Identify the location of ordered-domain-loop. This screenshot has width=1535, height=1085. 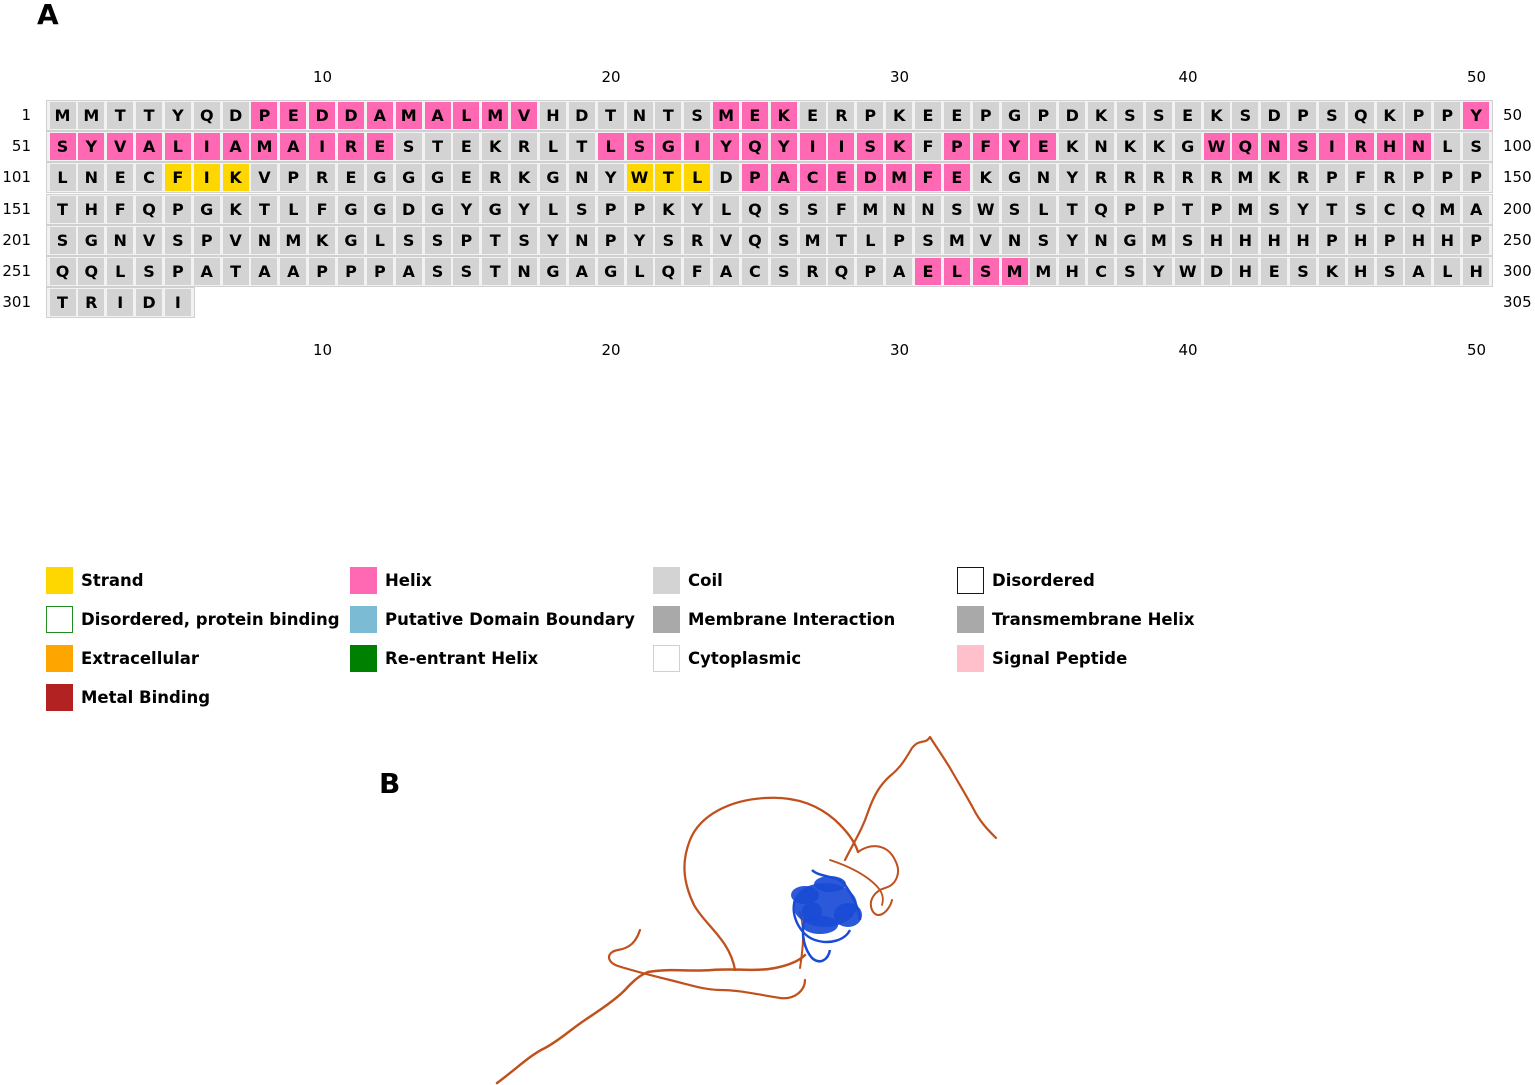
(816, 940).